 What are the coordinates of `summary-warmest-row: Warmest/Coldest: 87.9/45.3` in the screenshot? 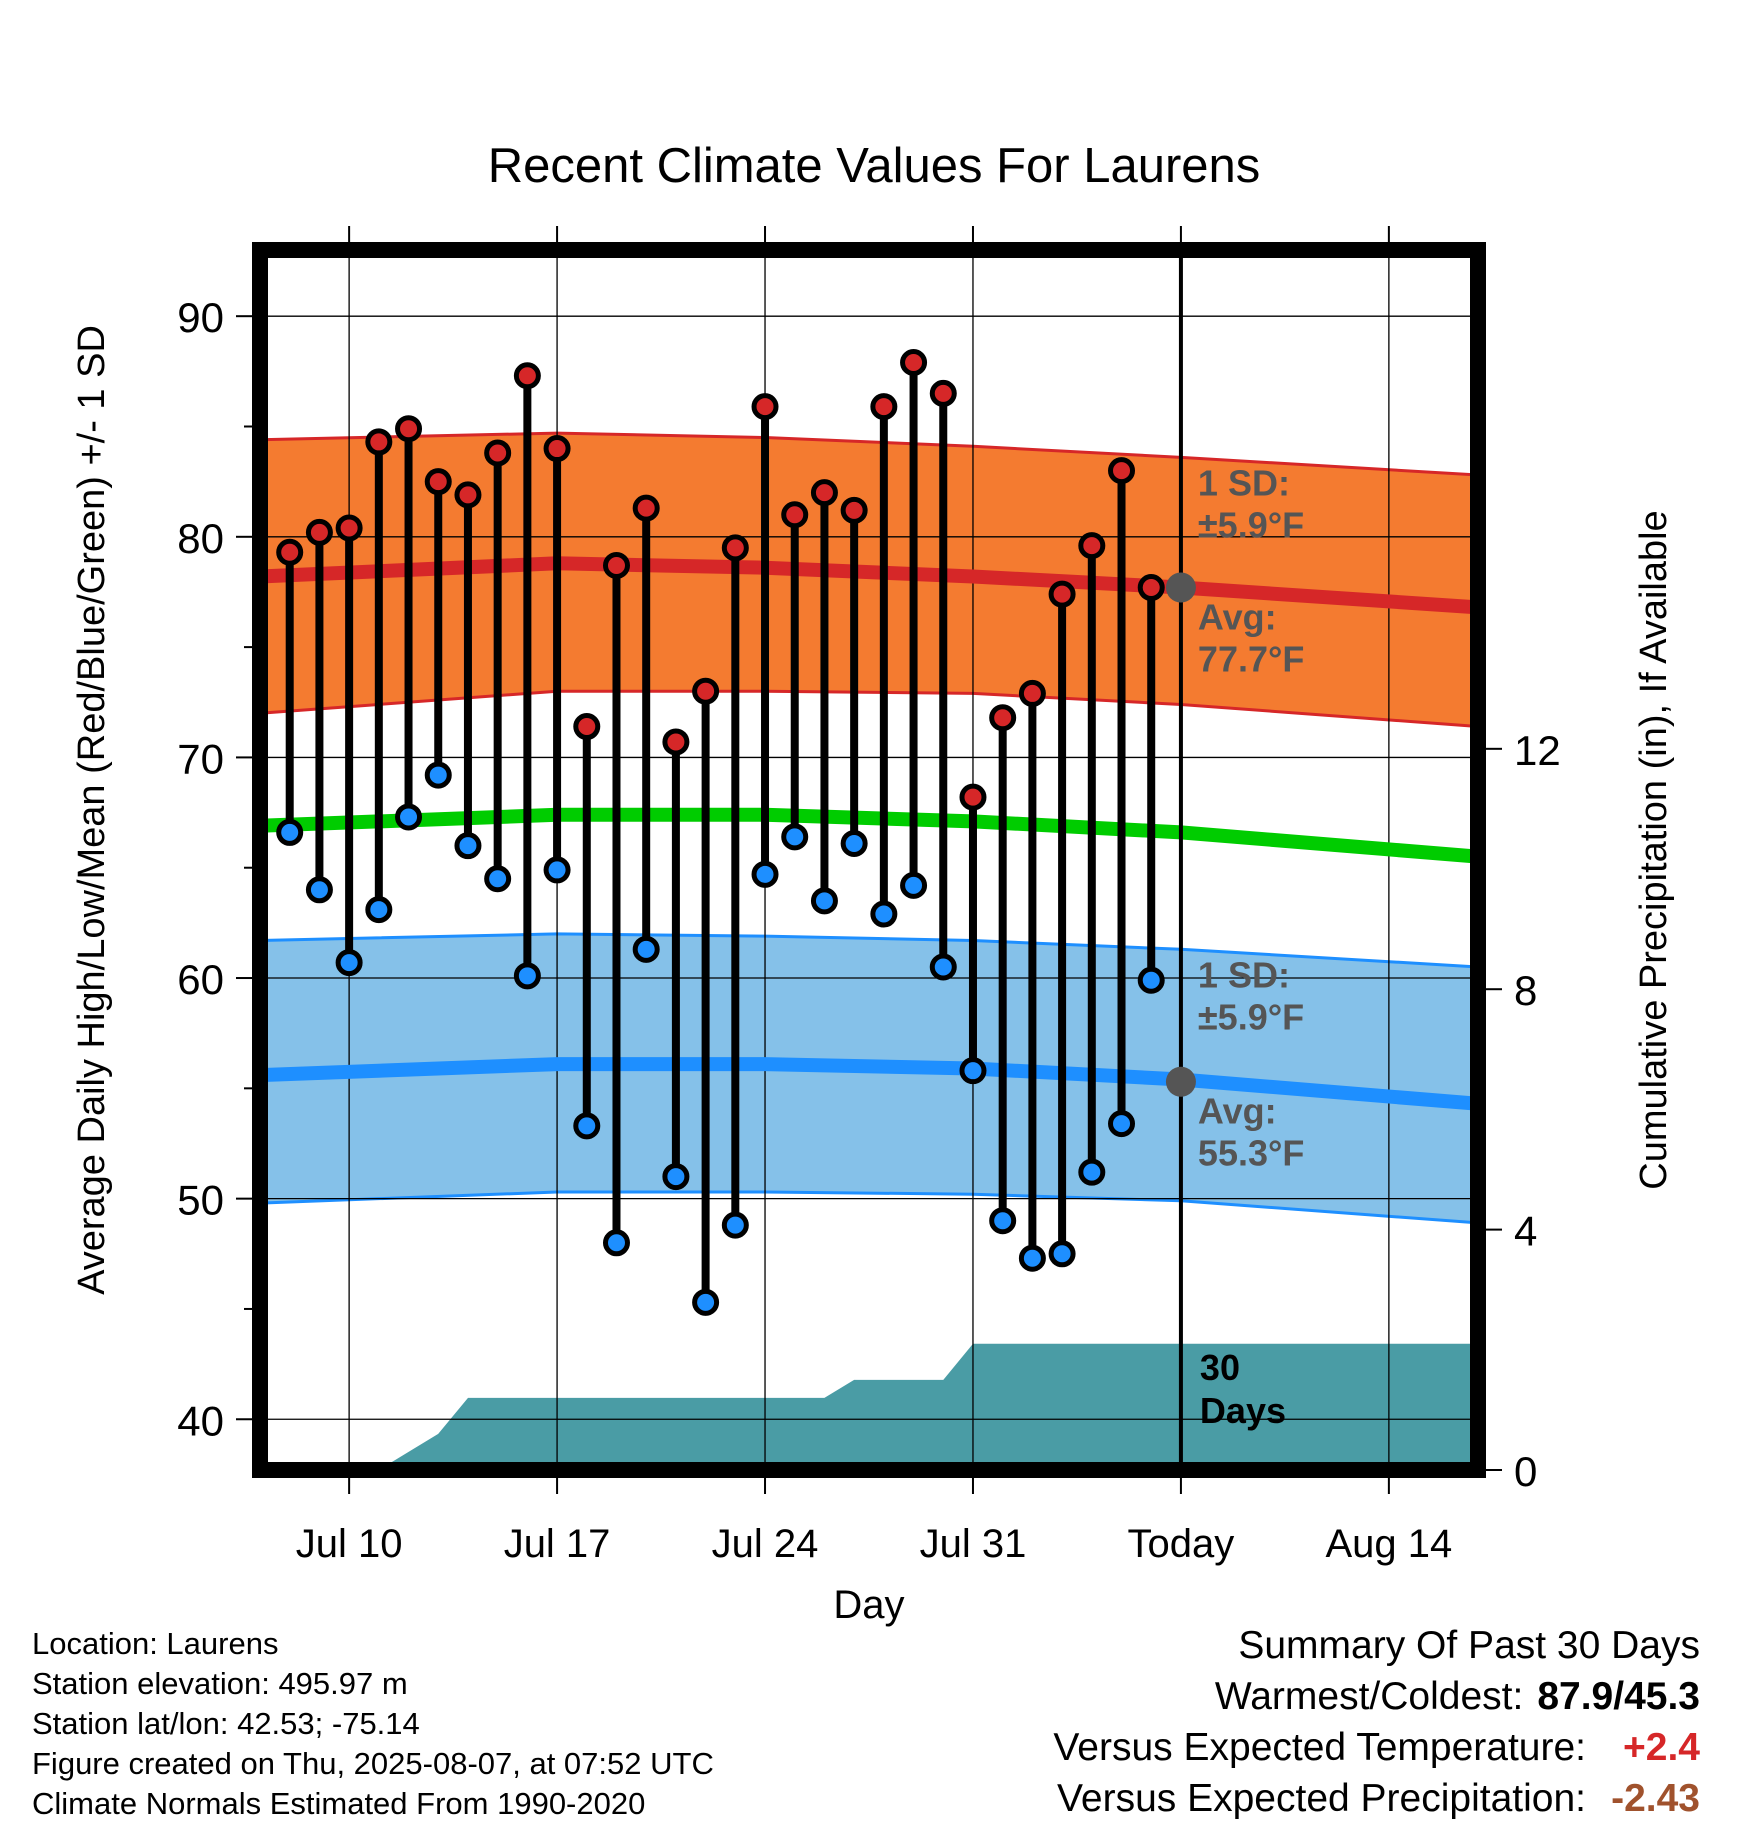 It's located at (1376, 1696).